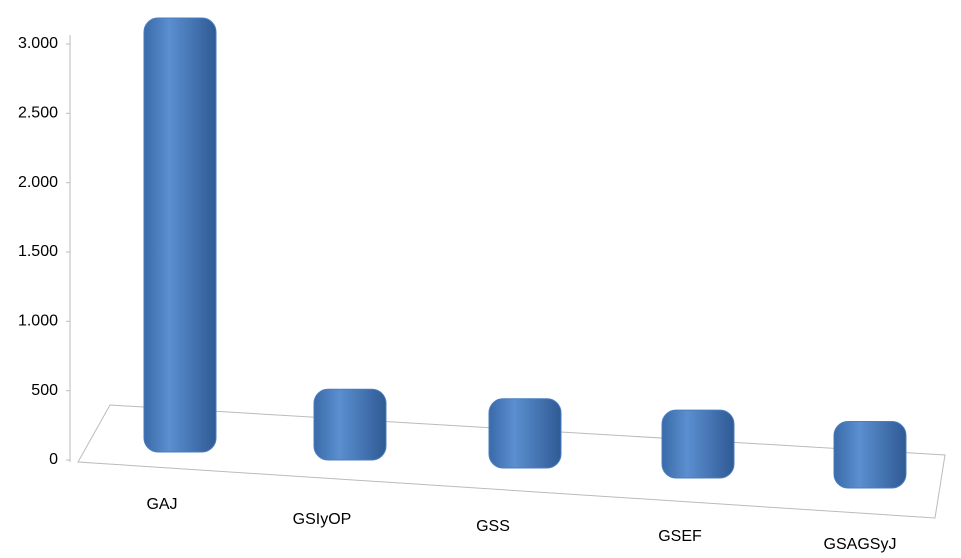 This screenshot has width=961, height=558. What do you see at coordinates (44, 390) in the screenshot?
I see `y-tick-label: 500` at bounding box center [44, 390].